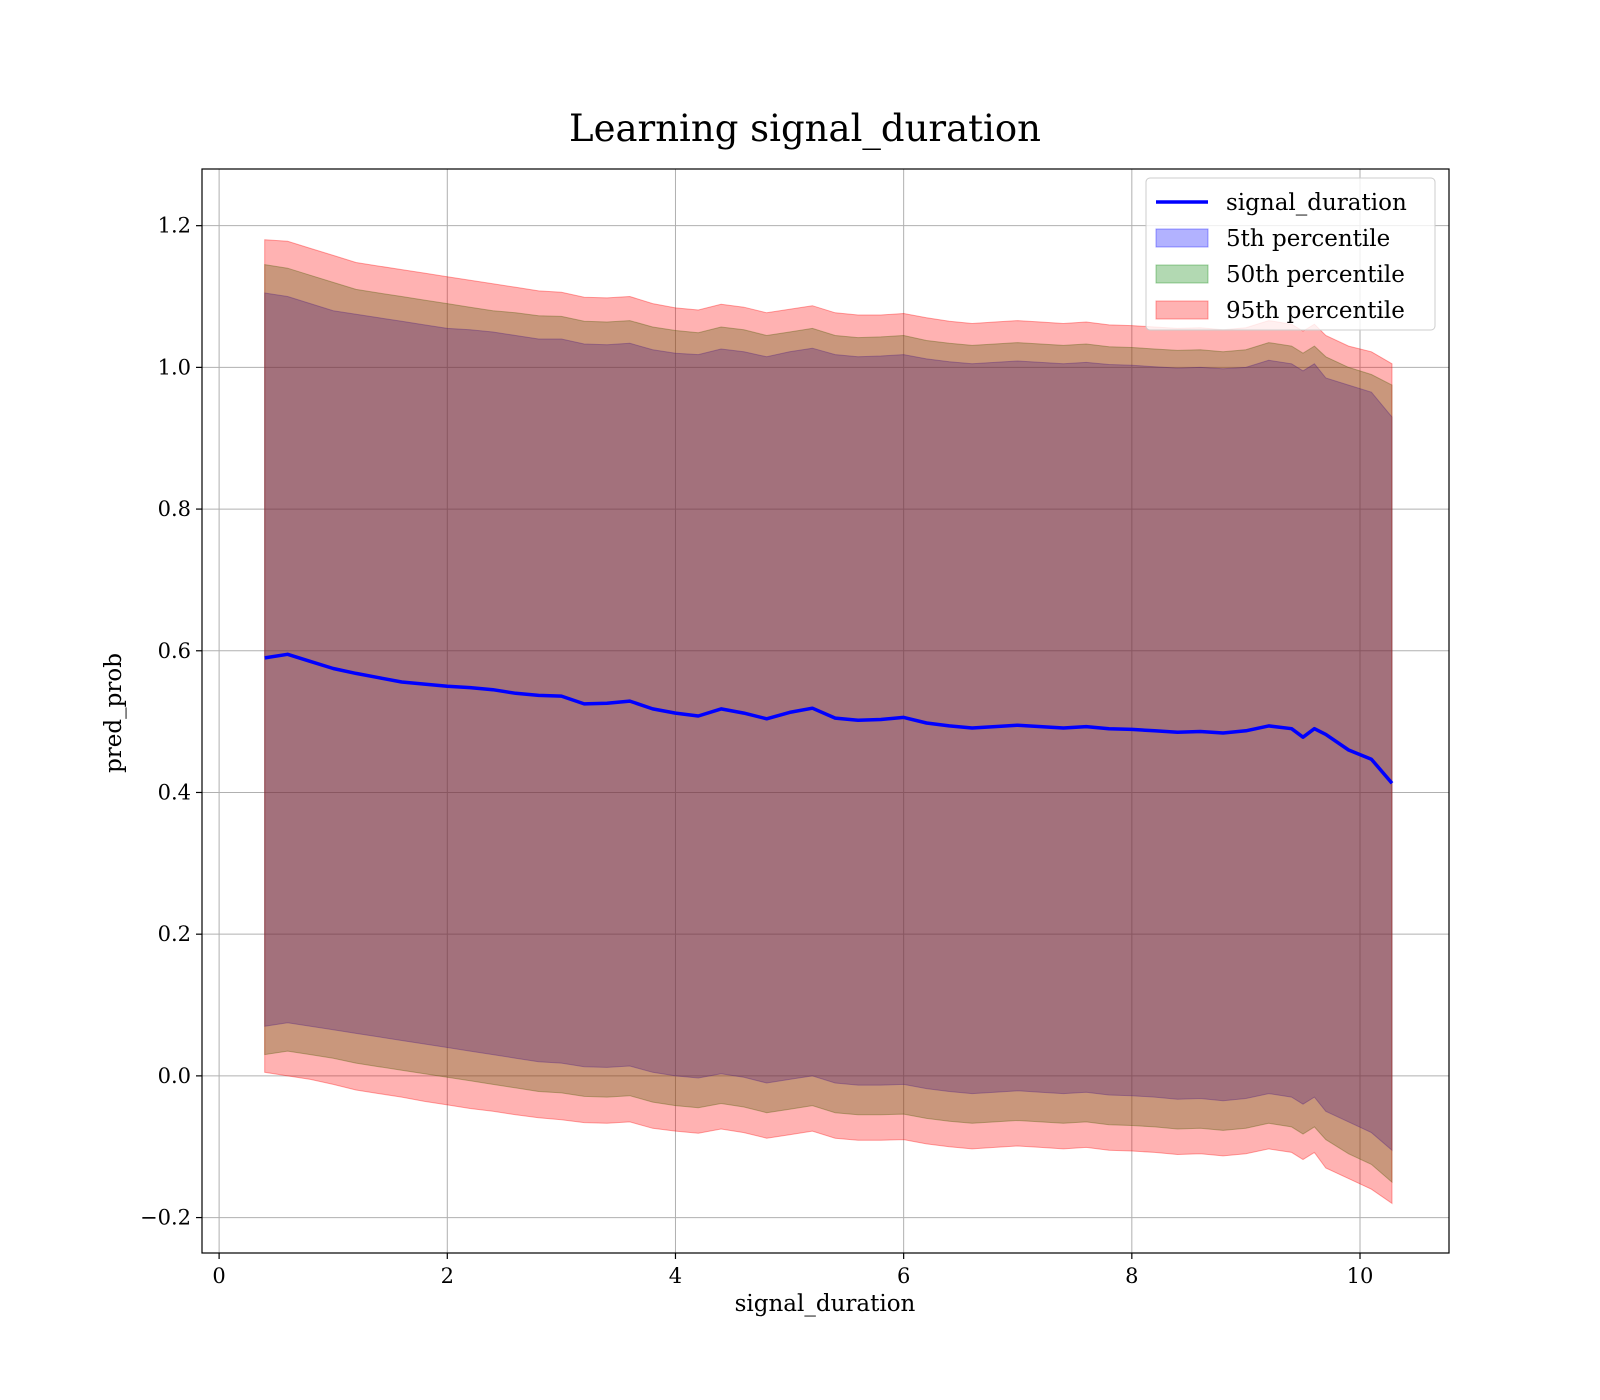  I want to click on y-tick-label: −0.2, so click(165, 1218).